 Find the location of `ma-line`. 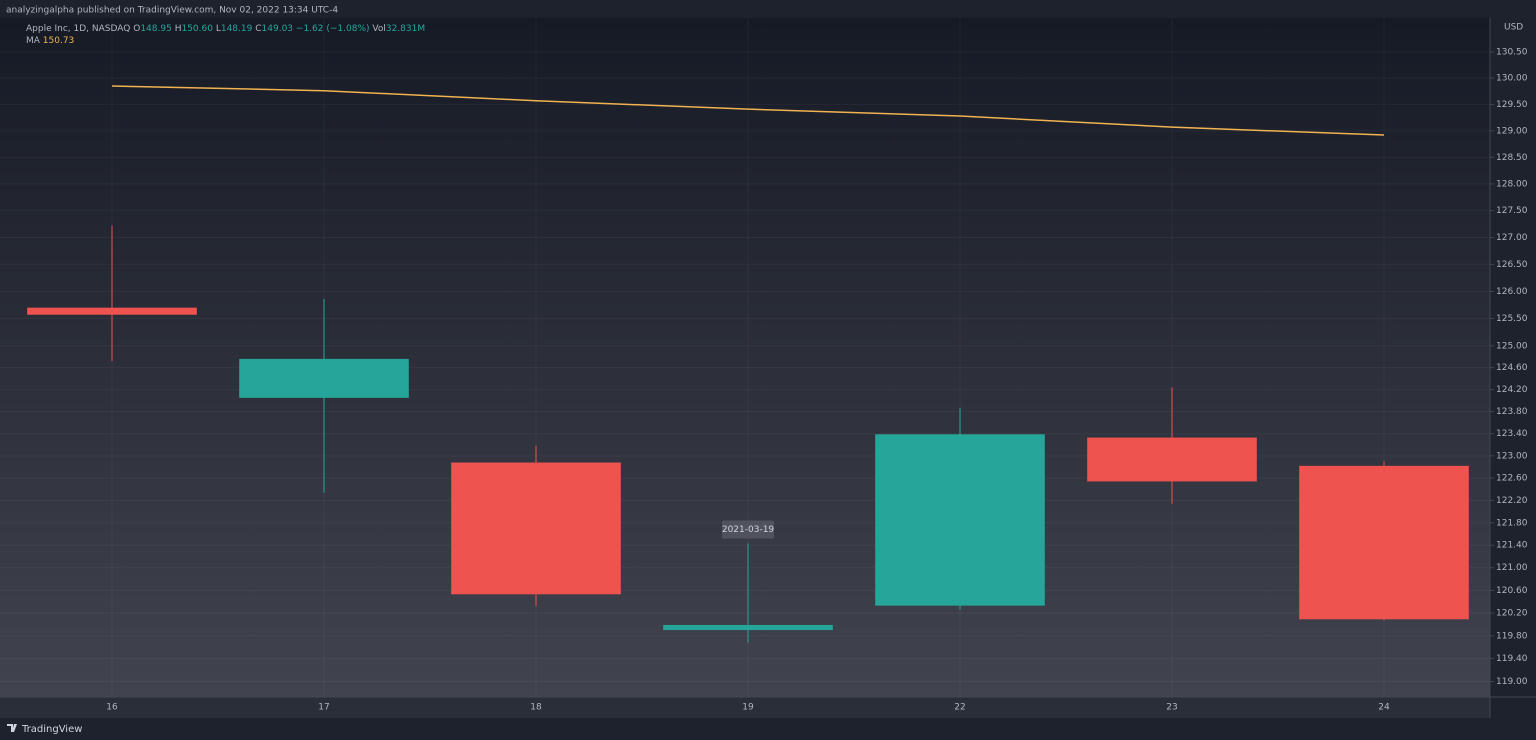

ma-line is located at coordinates (748, 110).